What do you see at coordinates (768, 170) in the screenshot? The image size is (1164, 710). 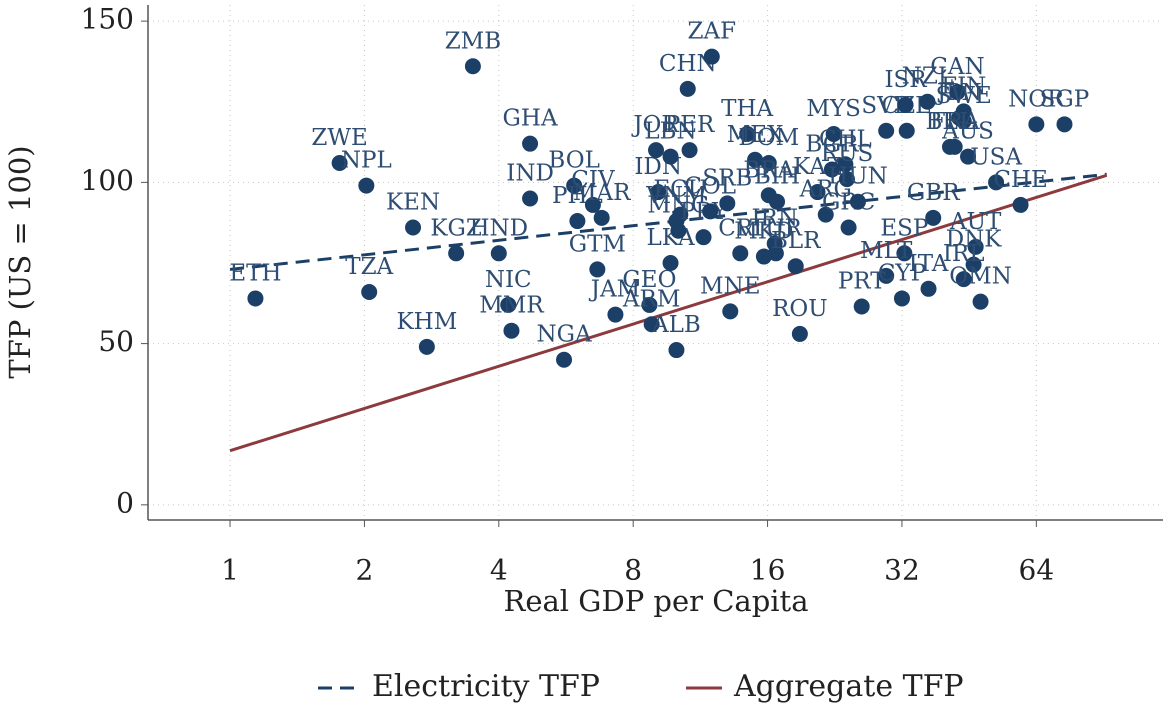 I see `point-label: BRA` at bounding box center [768, 170].